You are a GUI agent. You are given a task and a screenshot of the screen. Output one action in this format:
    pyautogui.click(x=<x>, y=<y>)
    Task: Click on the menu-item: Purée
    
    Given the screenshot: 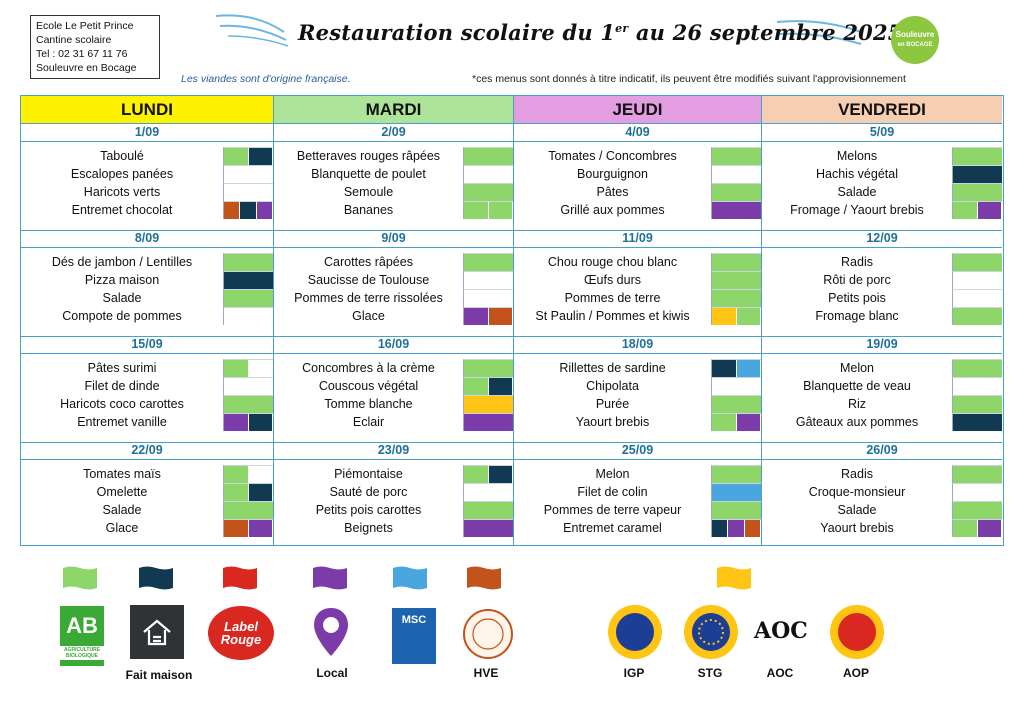 What is the action you would take?
    pyautogui.click(x=637, y=404)
    